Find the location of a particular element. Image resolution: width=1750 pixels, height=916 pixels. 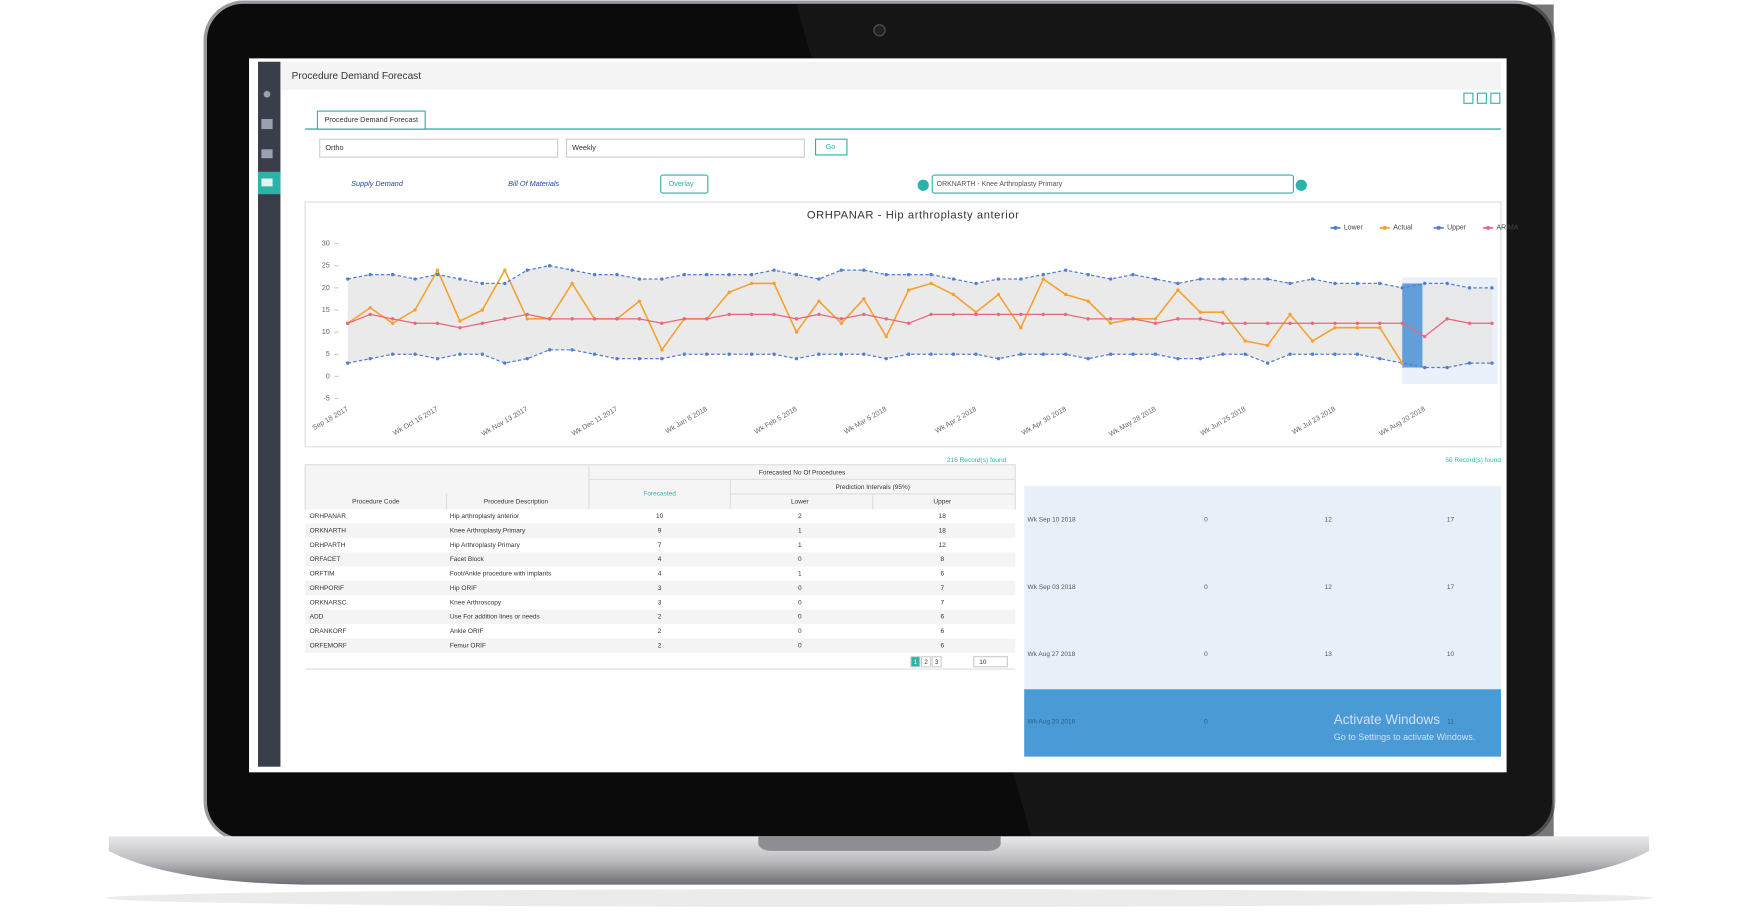

column-header: Lower is located at coordinates (800, 501).